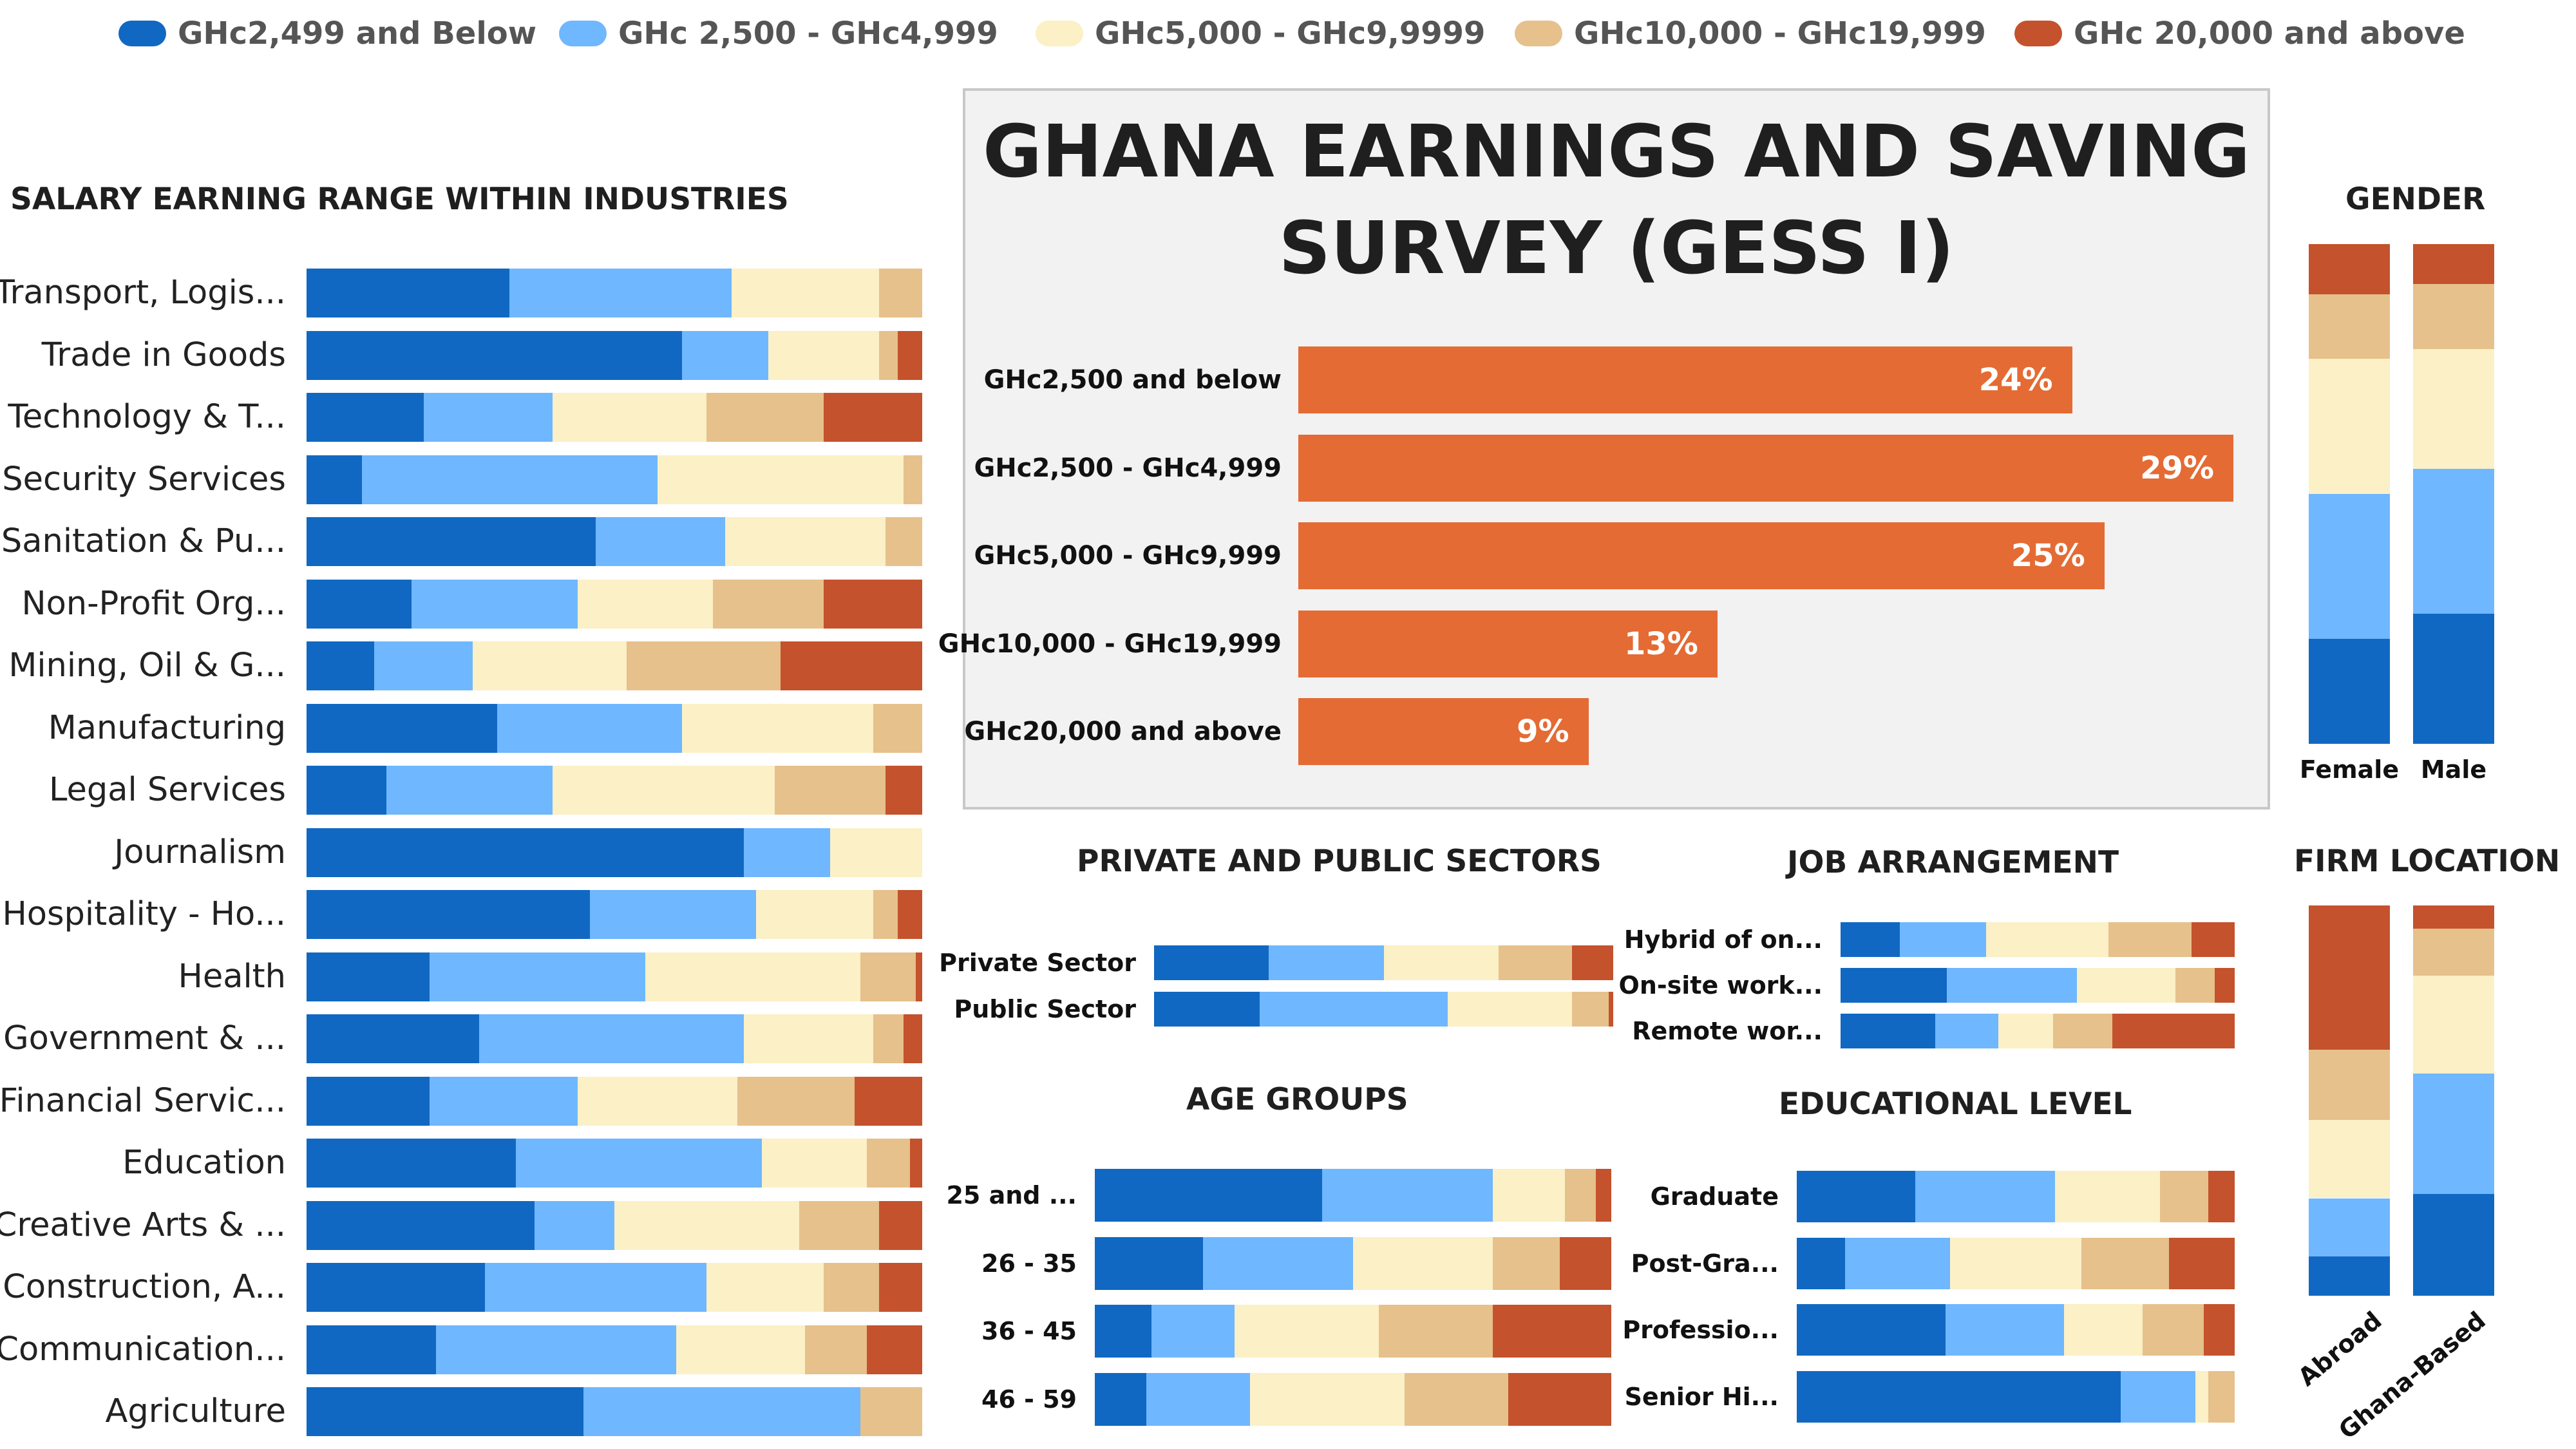 The image size is (2576, 1449). Describe the element at coordinates (1260, 34) in the screenshot. I see `legend-item: GHc5,000 - GHc9,9999` at that location.